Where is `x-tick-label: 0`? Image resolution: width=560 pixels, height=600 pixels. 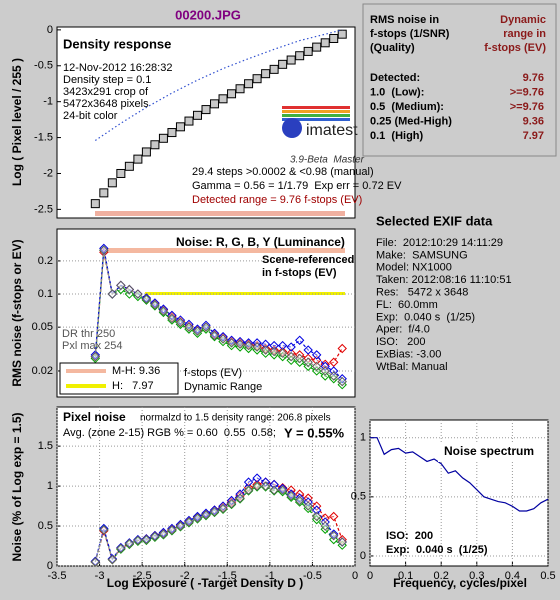
x-tick-label: 0 is located at coordinates (355, 576).